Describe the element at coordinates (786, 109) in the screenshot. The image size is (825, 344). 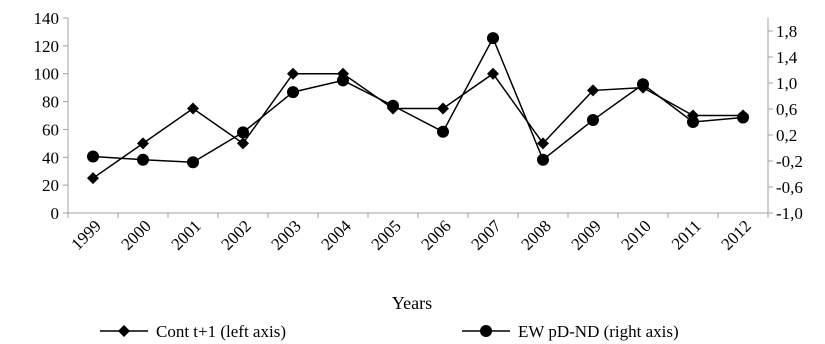
I see `right-tick-label: 0,6` at that location.